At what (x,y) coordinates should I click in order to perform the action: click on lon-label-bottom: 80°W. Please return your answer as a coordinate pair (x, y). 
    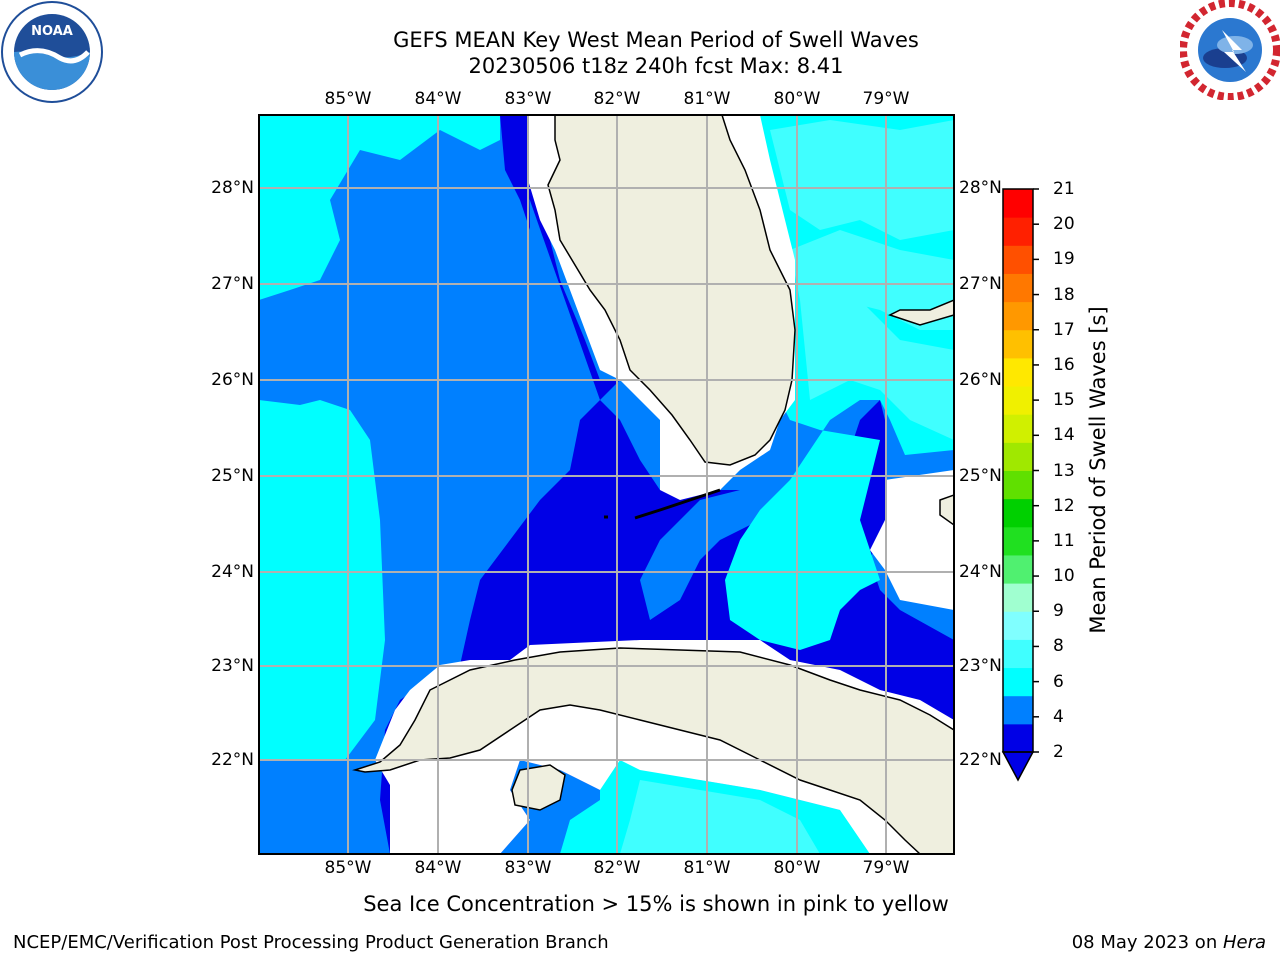
    Looking at the image, I should click on (797, 868).